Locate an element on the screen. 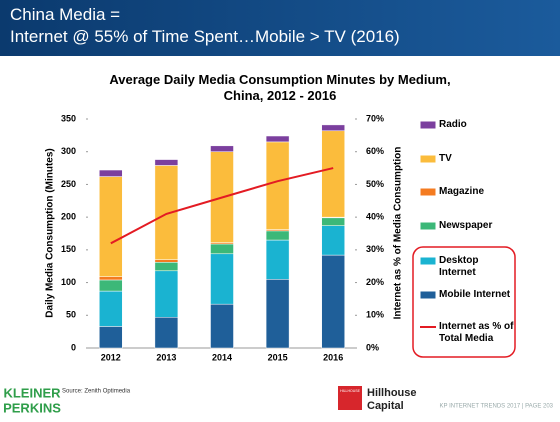 Image resolution: width=560 pixels, height=422 pixels. y2-tick-label: 0% is located at coordinates (372, 347).